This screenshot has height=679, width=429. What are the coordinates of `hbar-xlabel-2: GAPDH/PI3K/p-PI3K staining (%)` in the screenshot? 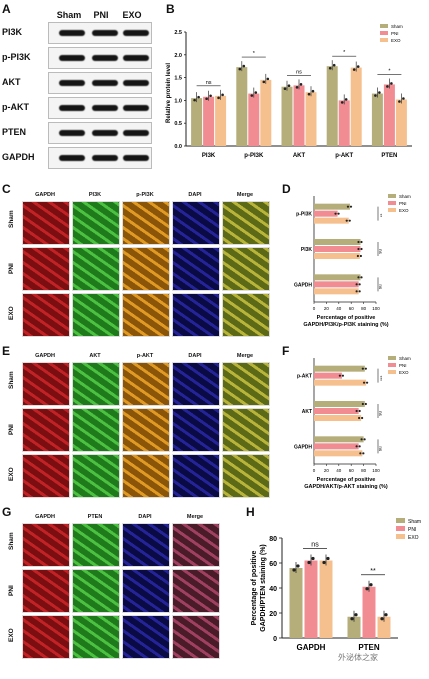 It's located at (345, 325).